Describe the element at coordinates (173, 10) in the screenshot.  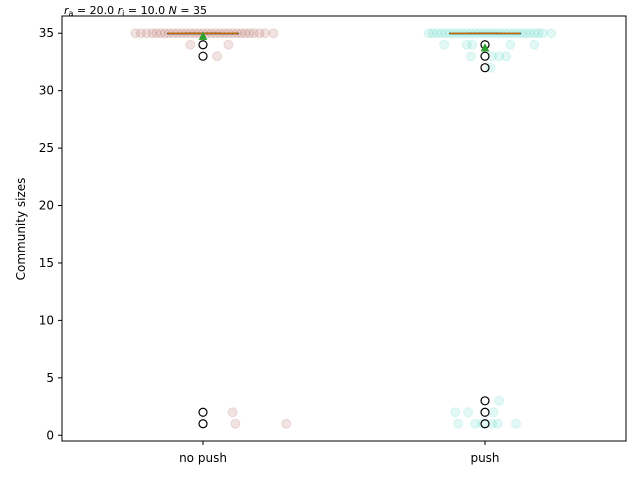
I see `title-n-symbol: N` at that location.